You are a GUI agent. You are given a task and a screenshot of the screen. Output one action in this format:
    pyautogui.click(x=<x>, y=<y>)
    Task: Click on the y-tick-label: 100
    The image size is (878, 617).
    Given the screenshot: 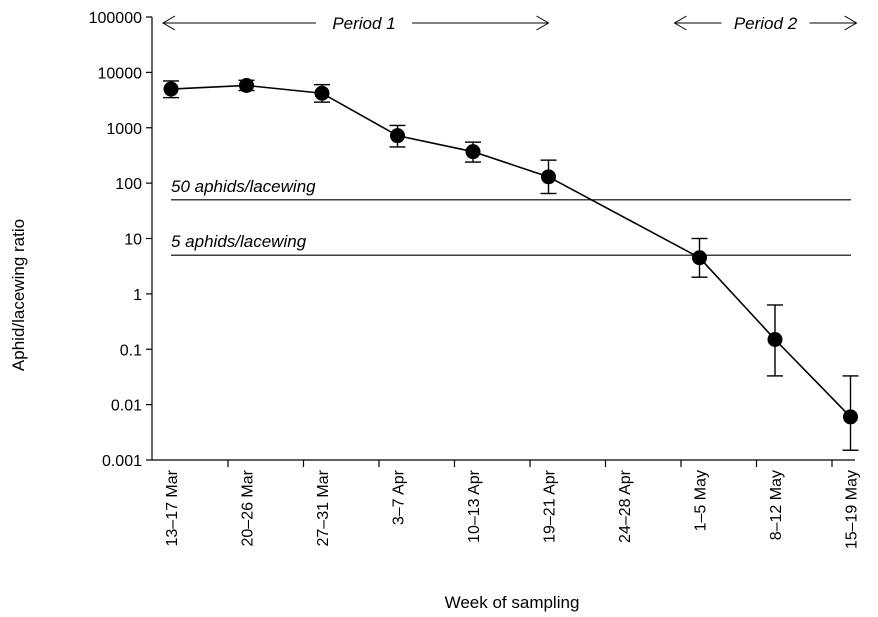 What is the action you would take?
    pyautogui.click(x=128, y=184)
    